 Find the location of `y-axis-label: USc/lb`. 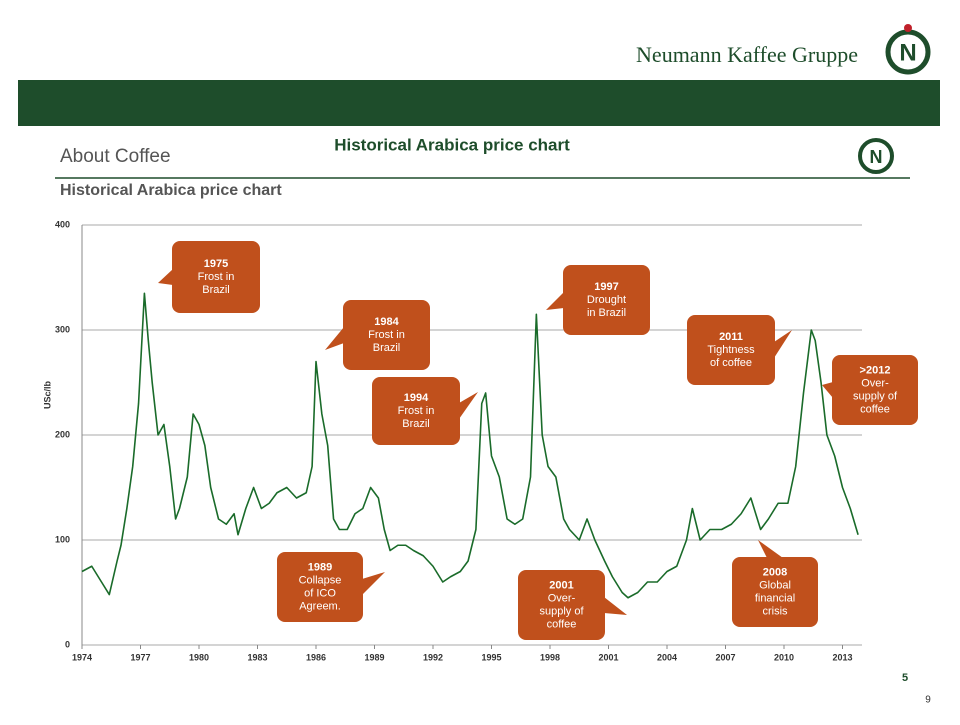

y-axis-label: USc/lb is located at coordinates (47, 394).